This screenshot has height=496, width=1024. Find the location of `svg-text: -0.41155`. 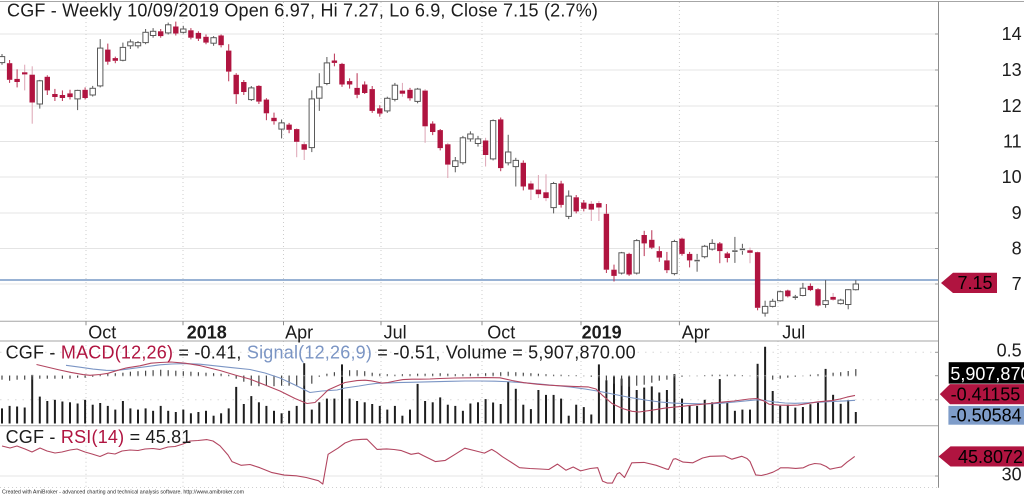

svg-text: -0.41155 is located at coordinates (986, 395).